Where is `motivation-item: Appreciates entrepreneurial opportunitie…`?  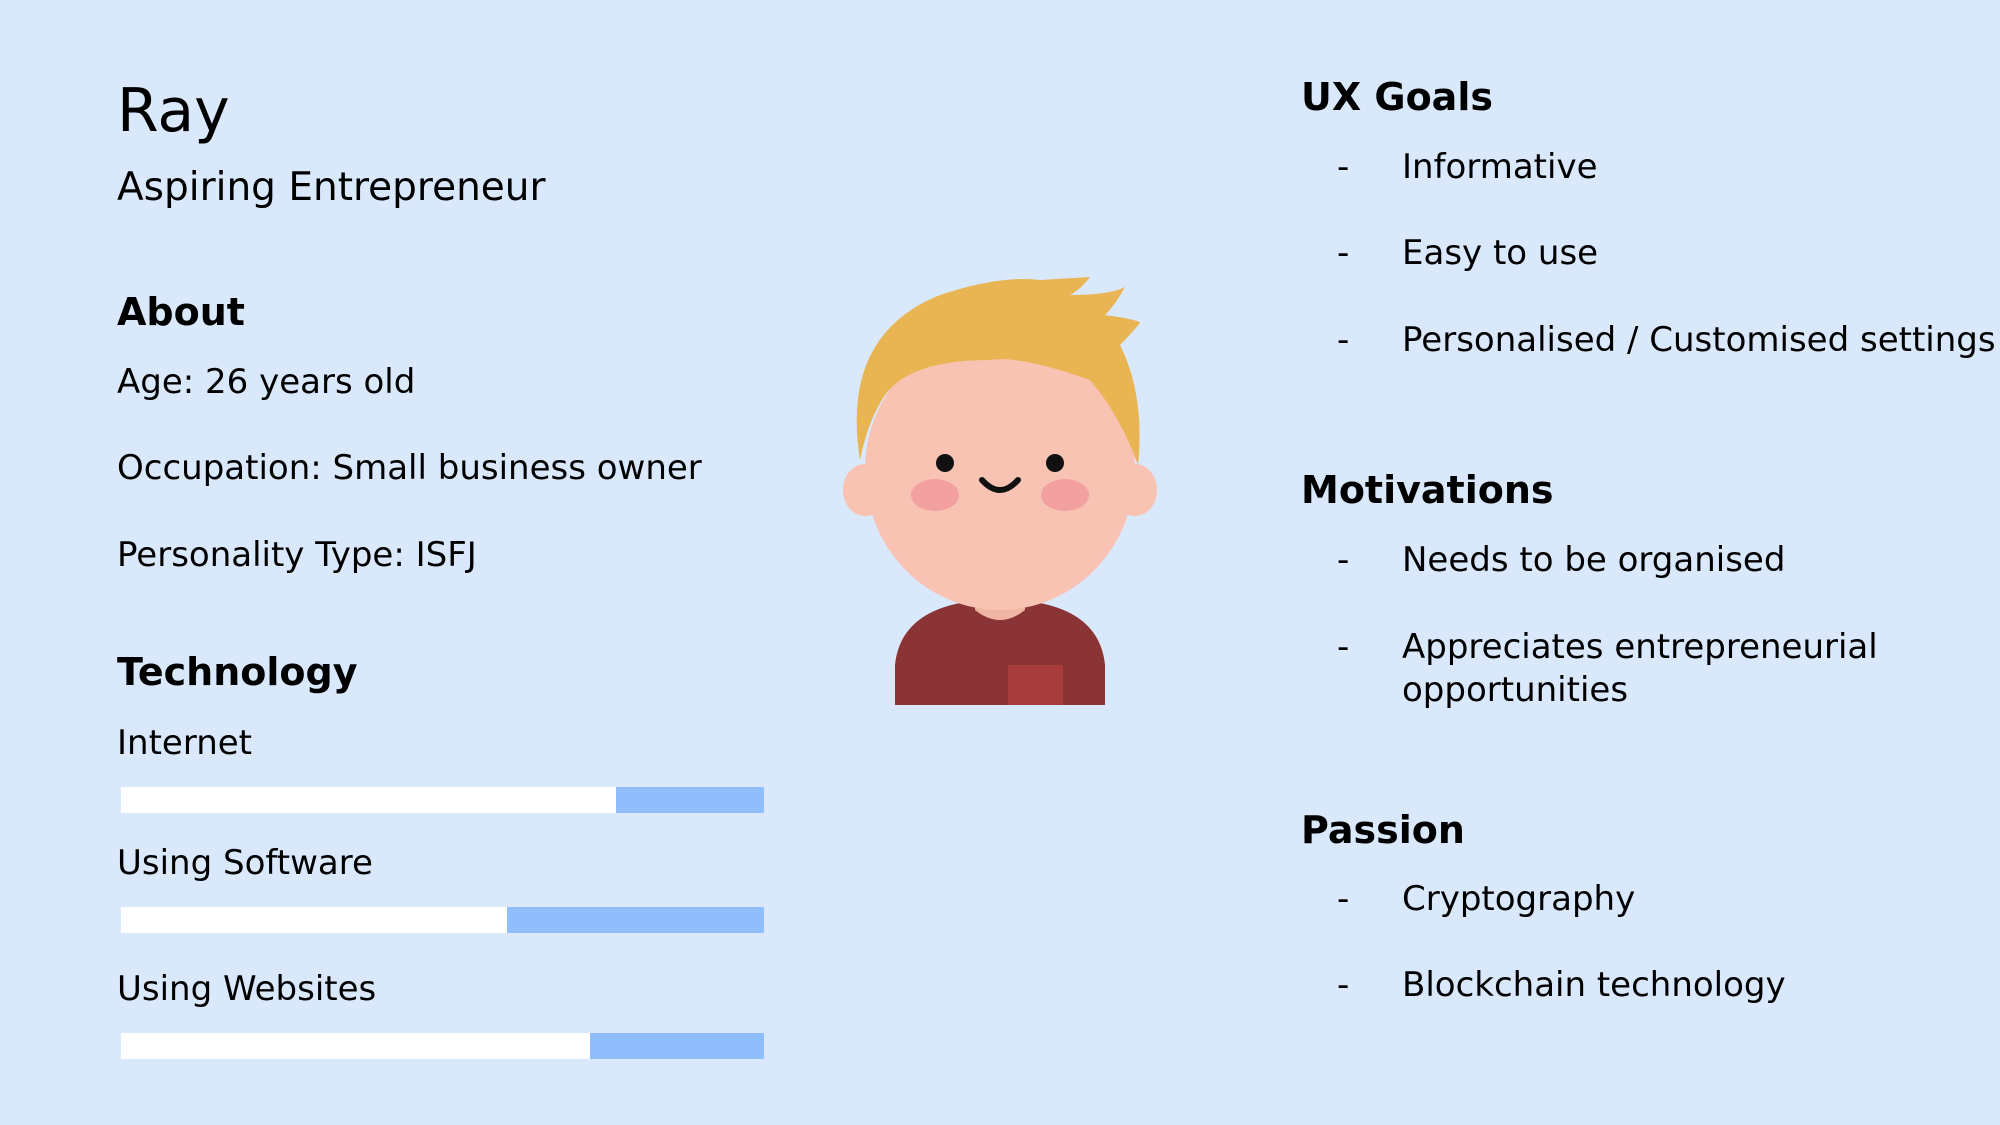 motivation-item: Appreciates entrepreneurial opportunitie… is located at coordinates (1640, 669).